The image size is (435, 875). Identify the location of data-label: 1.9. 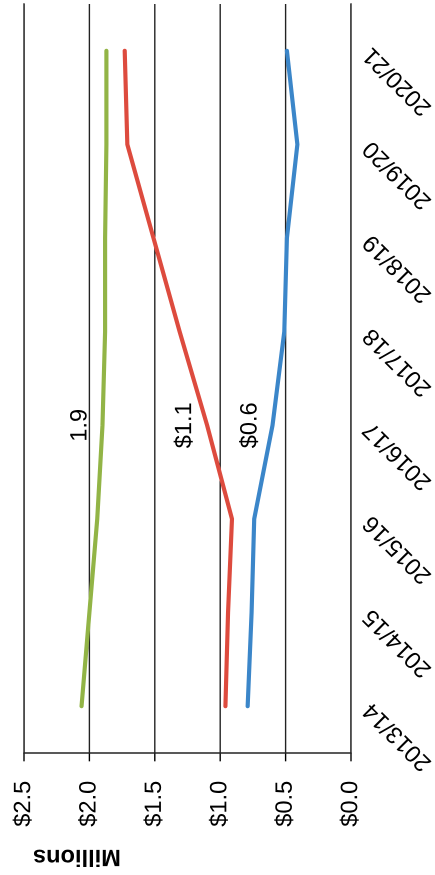
(78, 425).